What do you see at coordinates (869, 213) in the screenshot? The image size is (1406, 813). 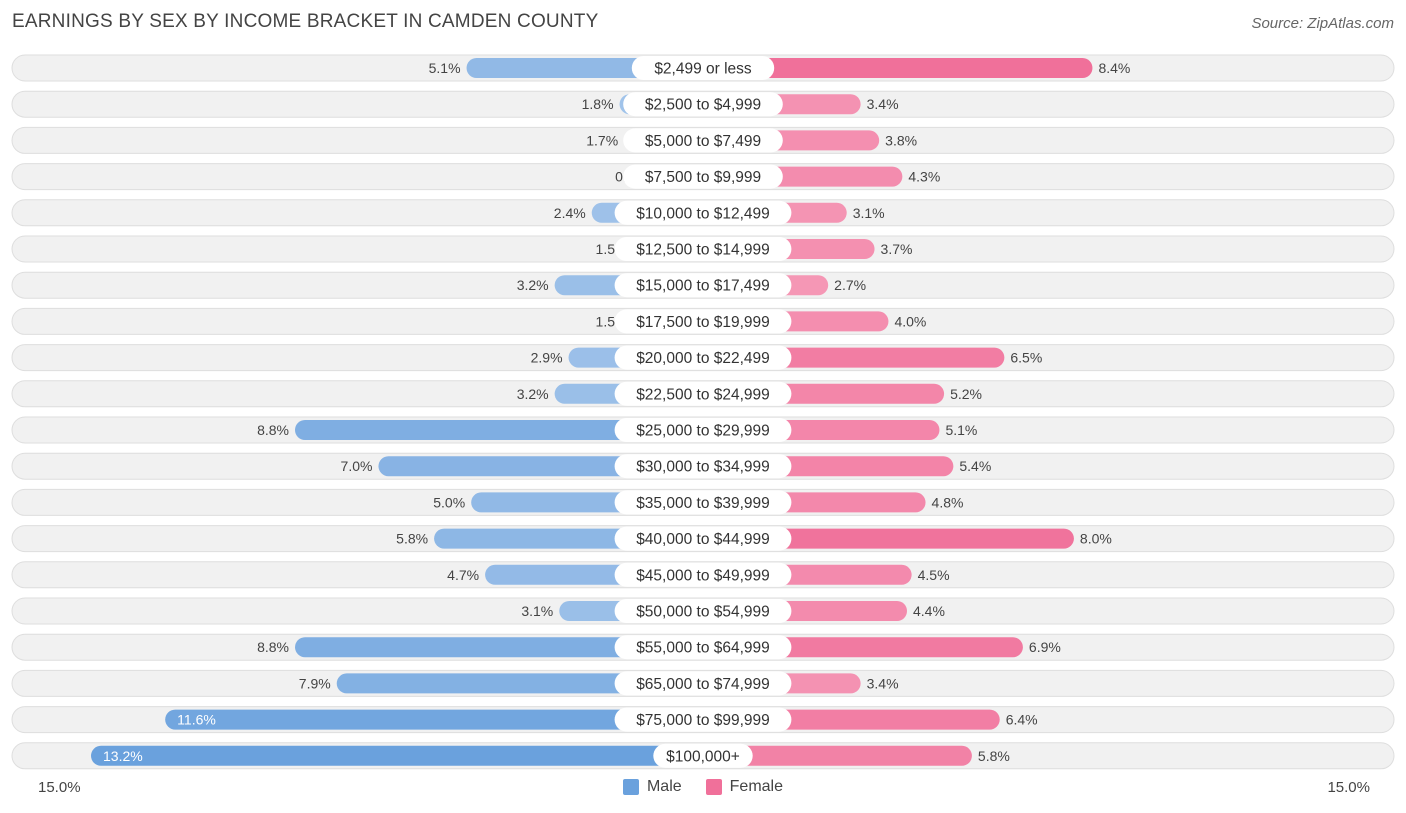 I see `female-value-label: 3.1%` at bounding box center [869, 213].